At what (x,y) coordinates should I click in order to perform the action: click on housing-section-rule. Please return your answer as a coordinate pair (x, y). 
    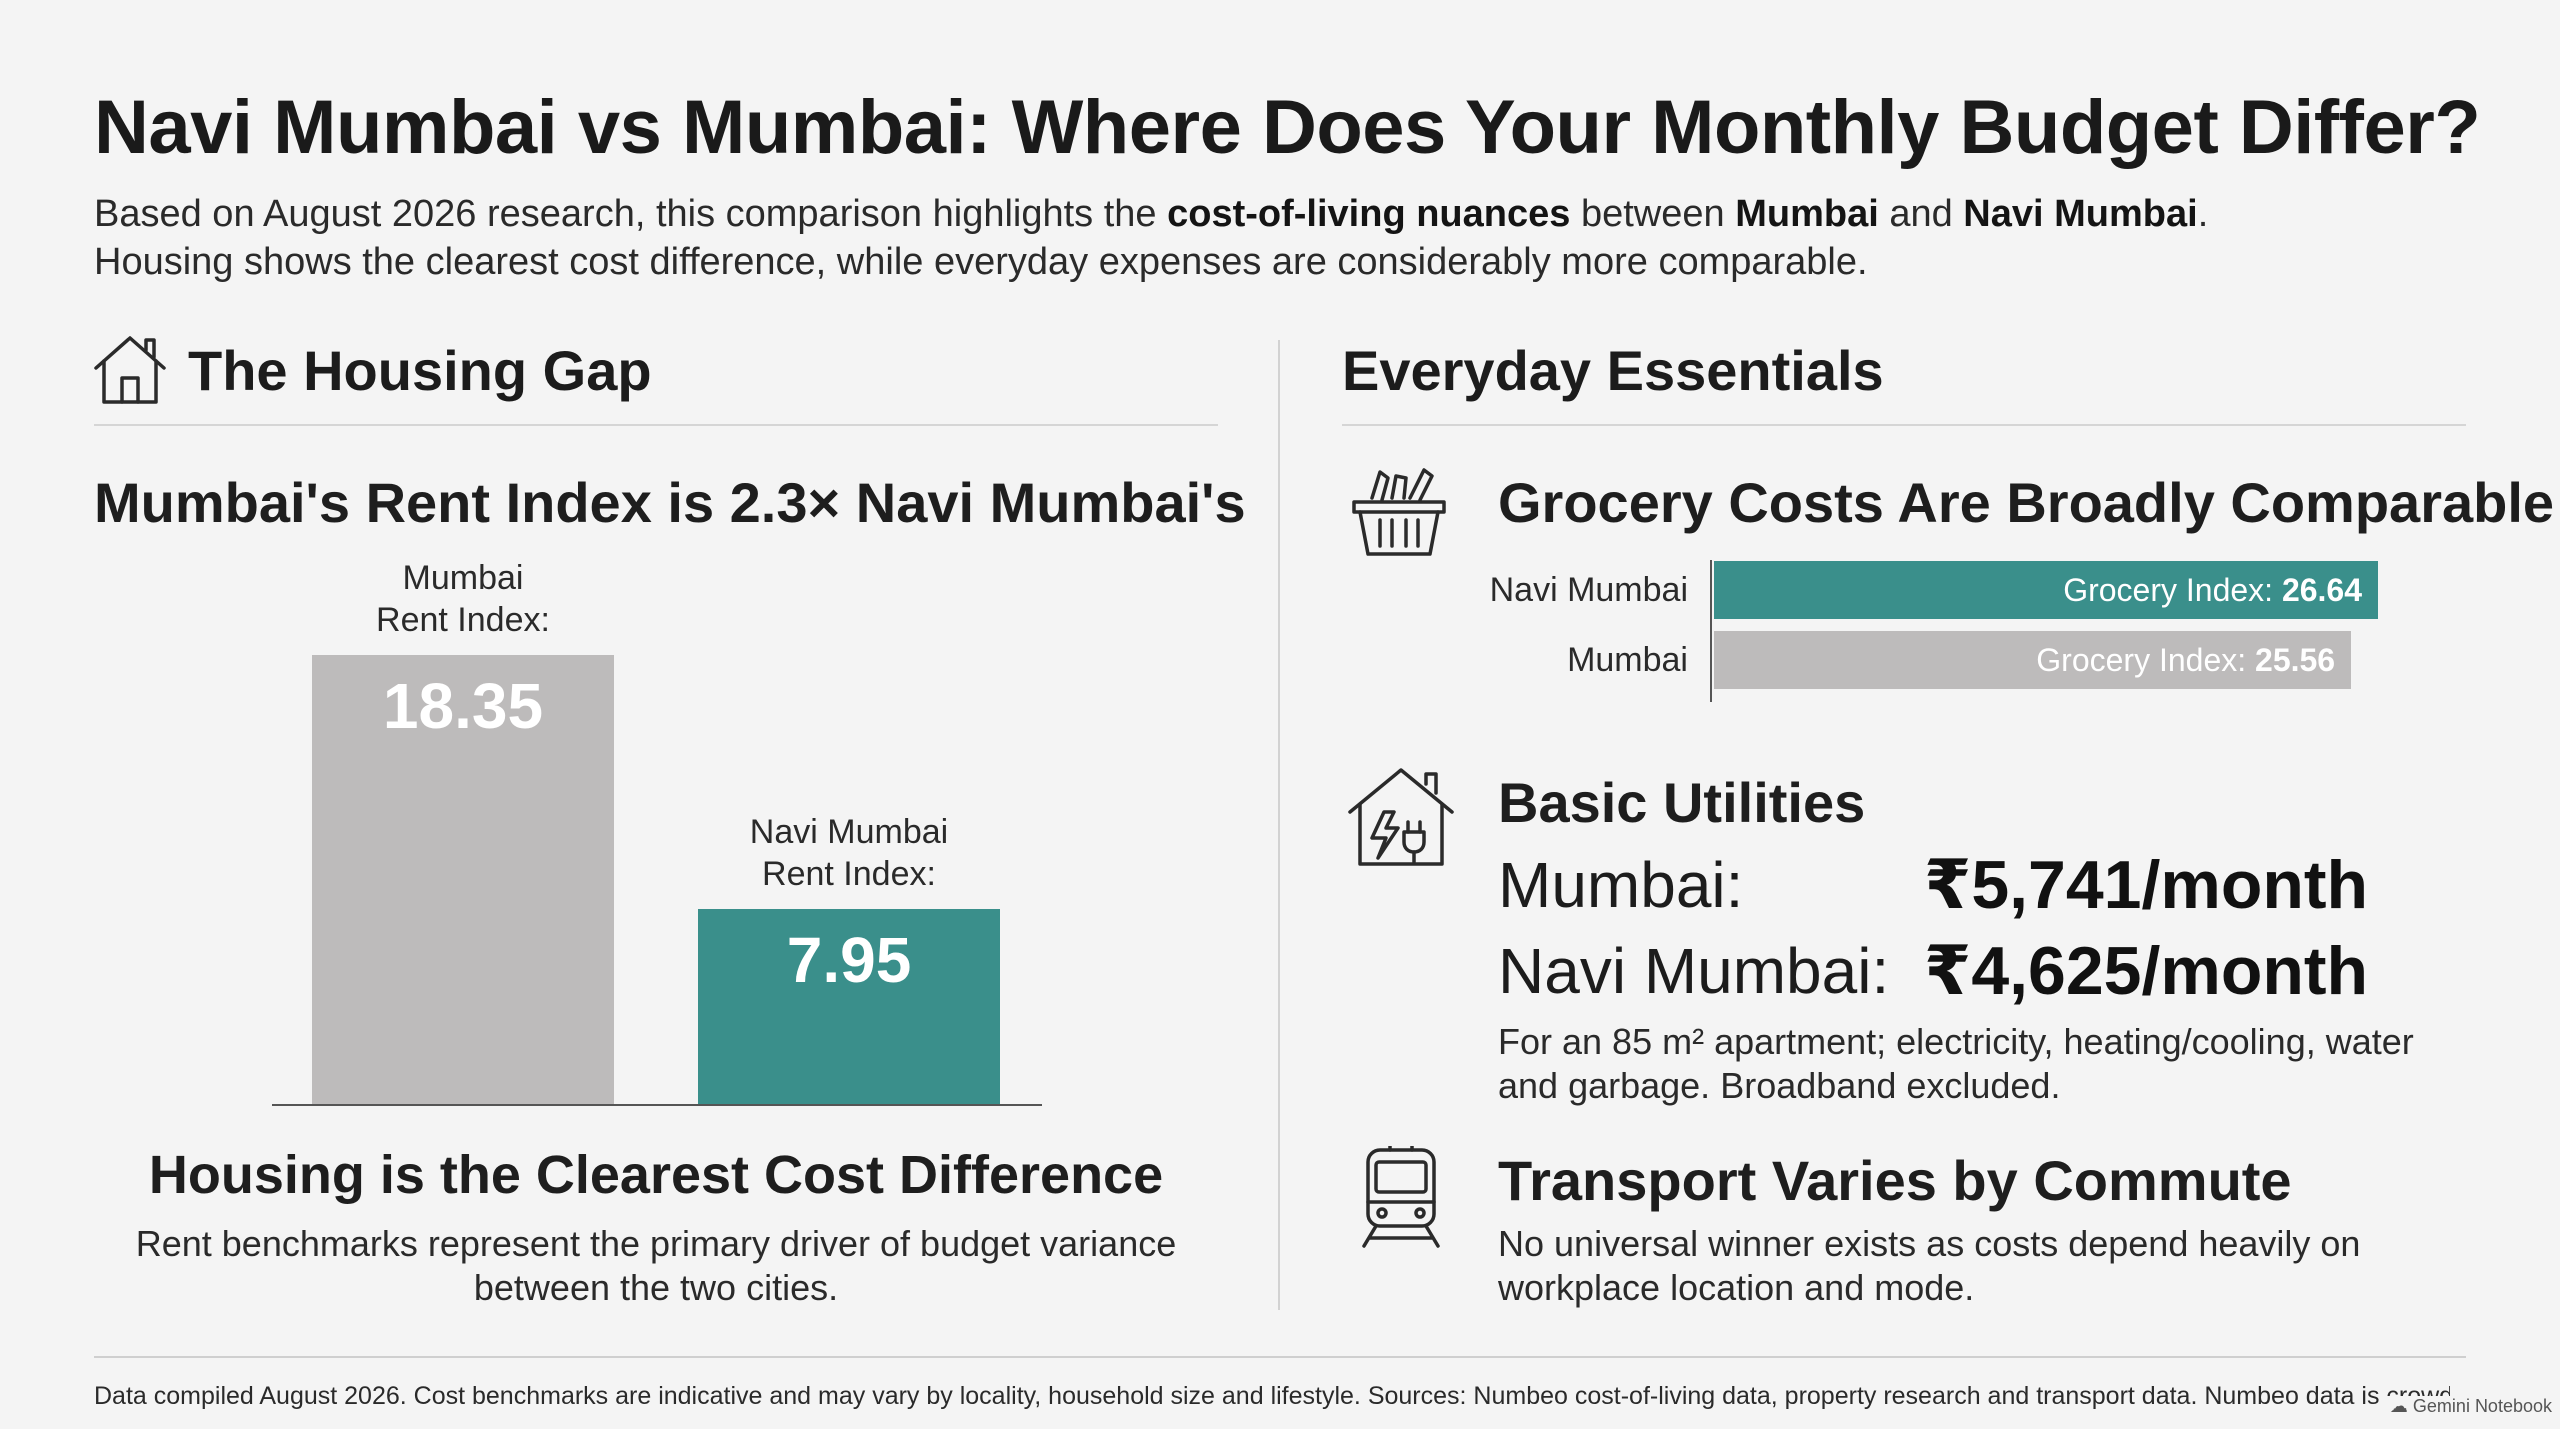
    Looking at the image, I should click on (656, 425).